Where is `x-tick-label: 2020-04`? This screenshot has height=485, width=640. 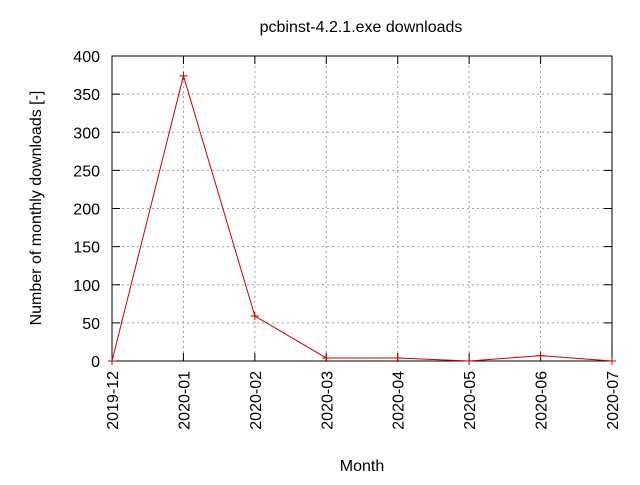 x-tick-label: 2020-04 is located at coordinates (399, 400).